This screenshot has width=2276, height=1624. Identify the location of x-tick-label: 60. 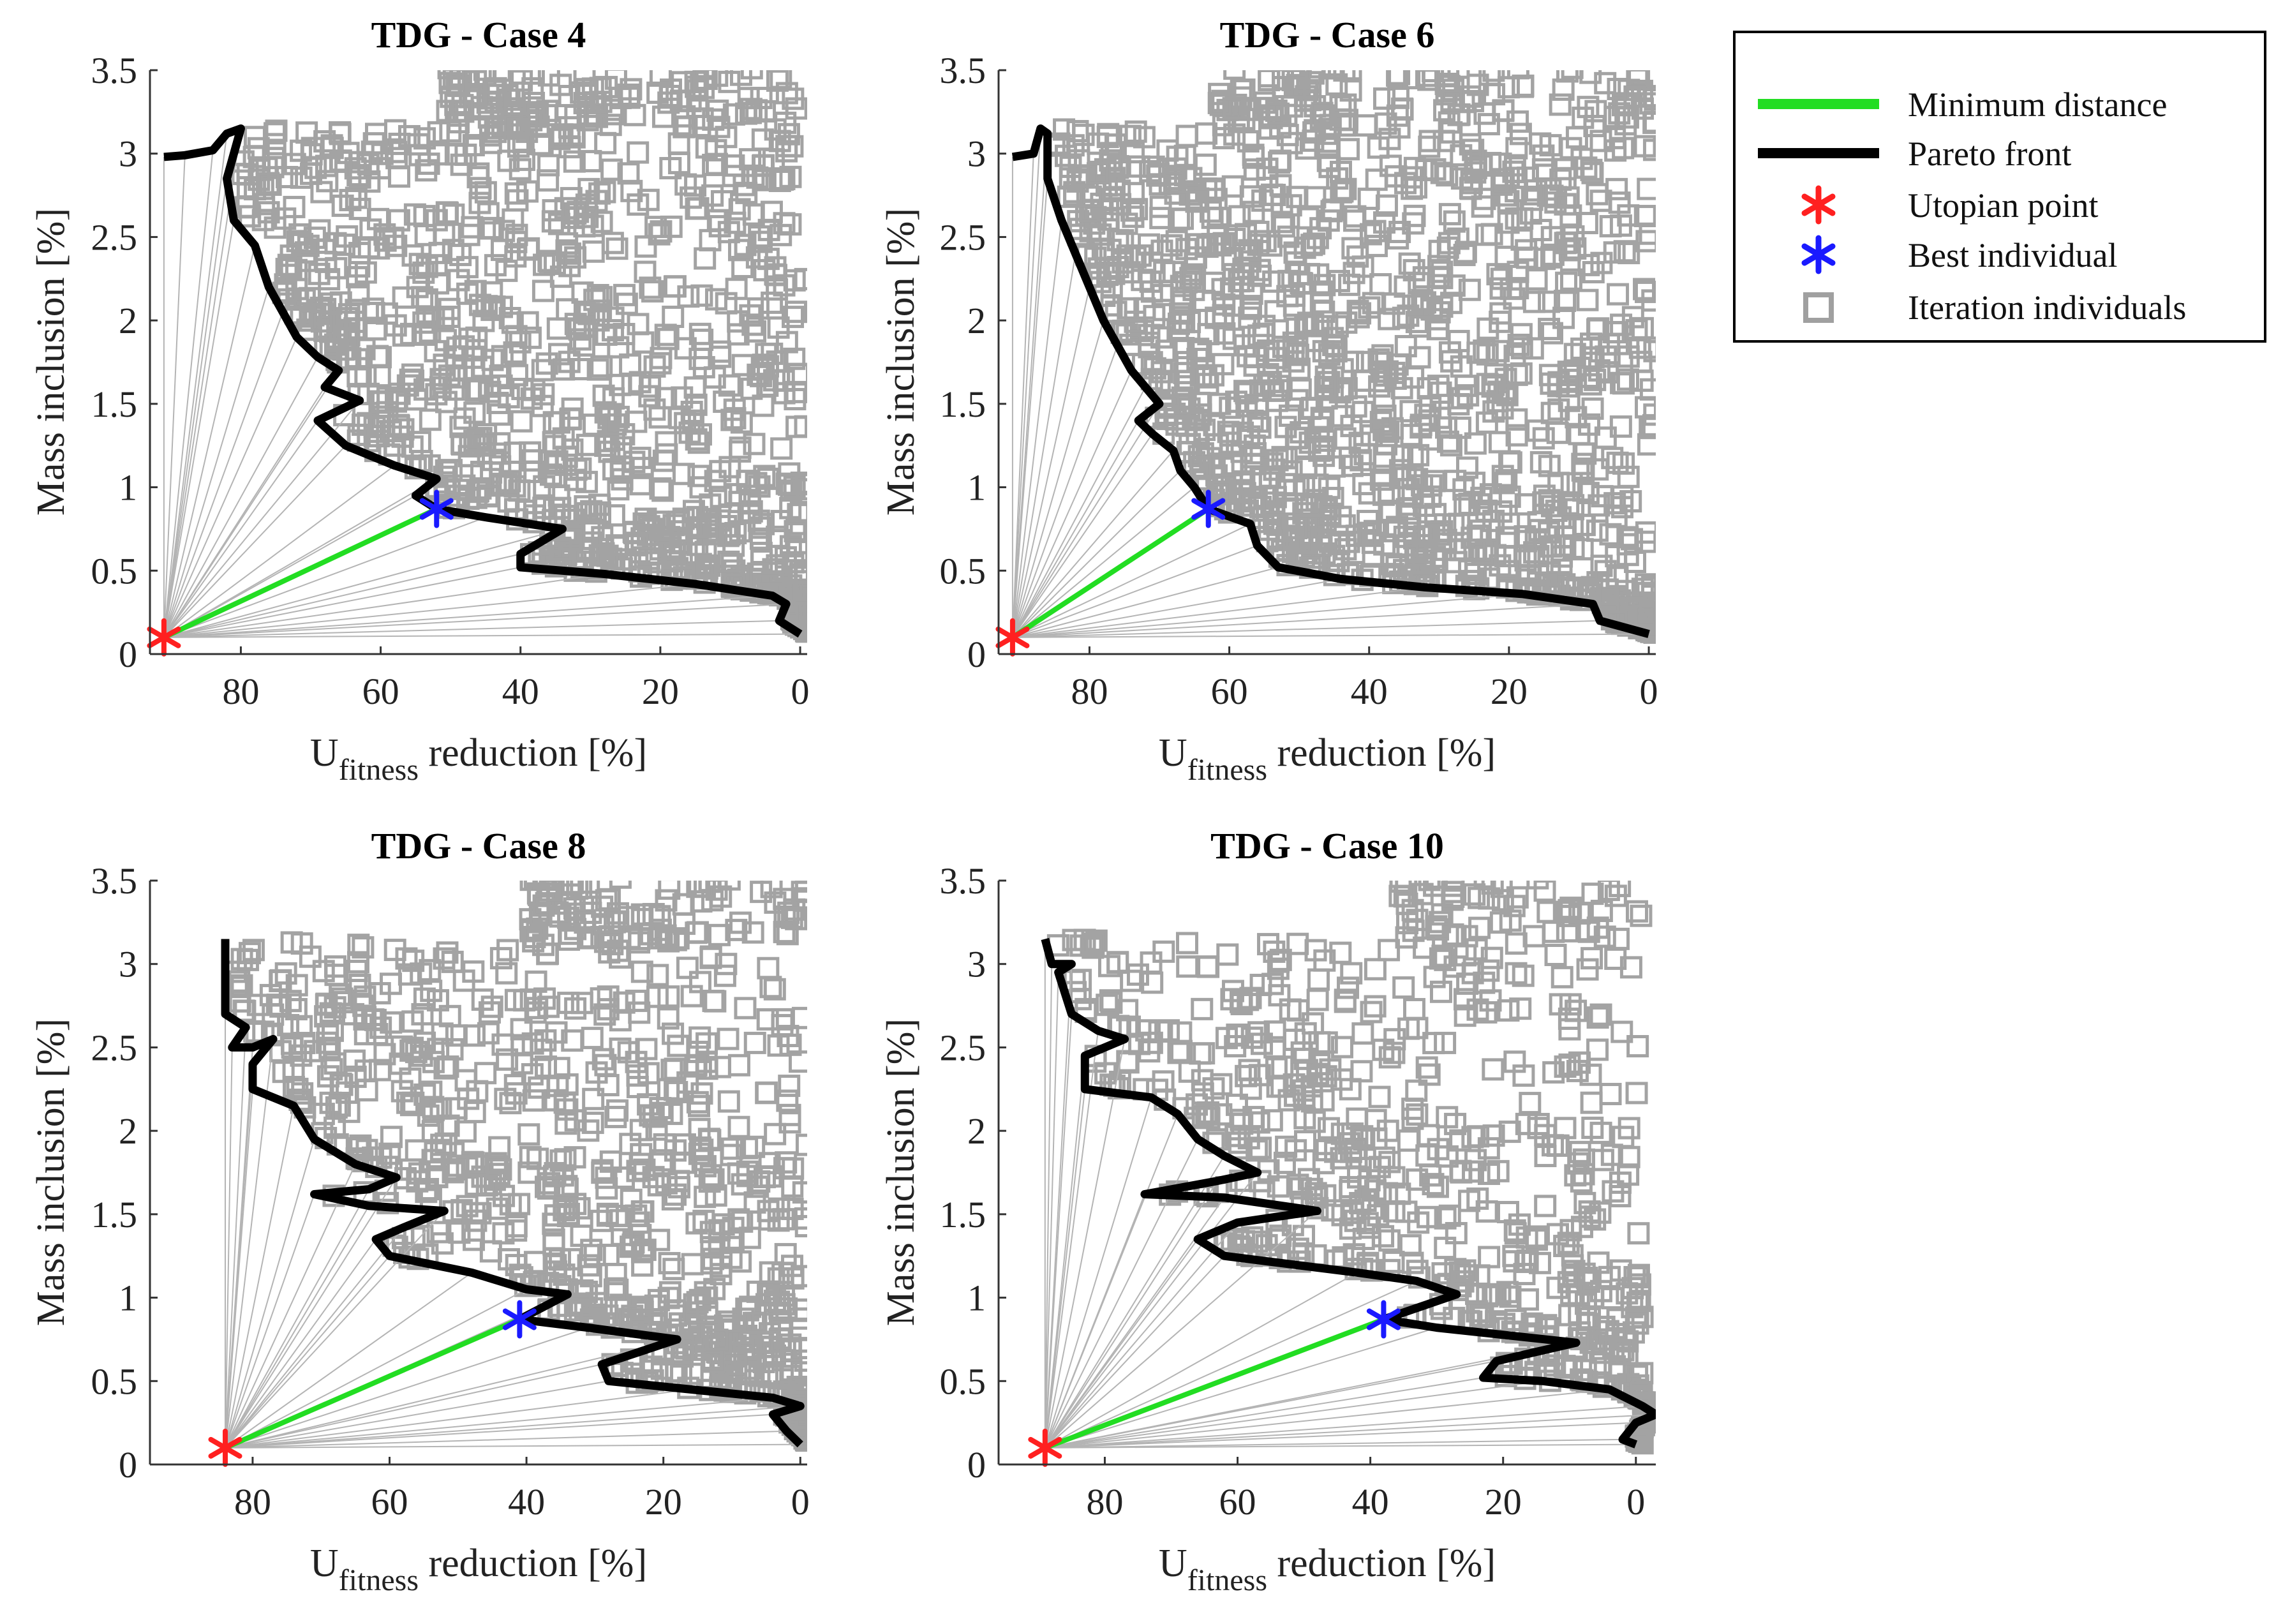
(1229, 692).